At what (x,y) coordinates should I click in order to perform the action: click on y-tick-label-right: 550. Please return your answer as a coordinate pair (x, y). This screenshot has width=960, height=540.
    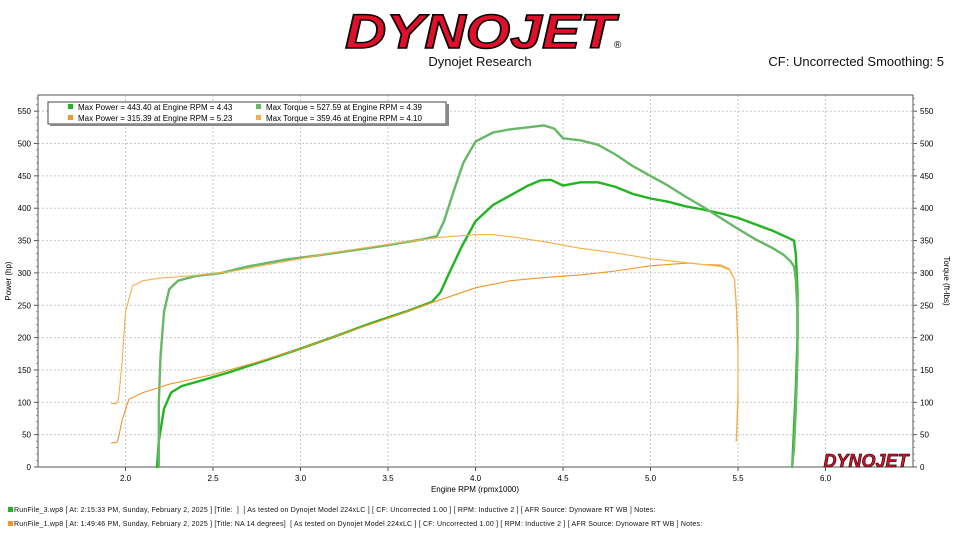
    Looking at the image, I should click on (927, 111).